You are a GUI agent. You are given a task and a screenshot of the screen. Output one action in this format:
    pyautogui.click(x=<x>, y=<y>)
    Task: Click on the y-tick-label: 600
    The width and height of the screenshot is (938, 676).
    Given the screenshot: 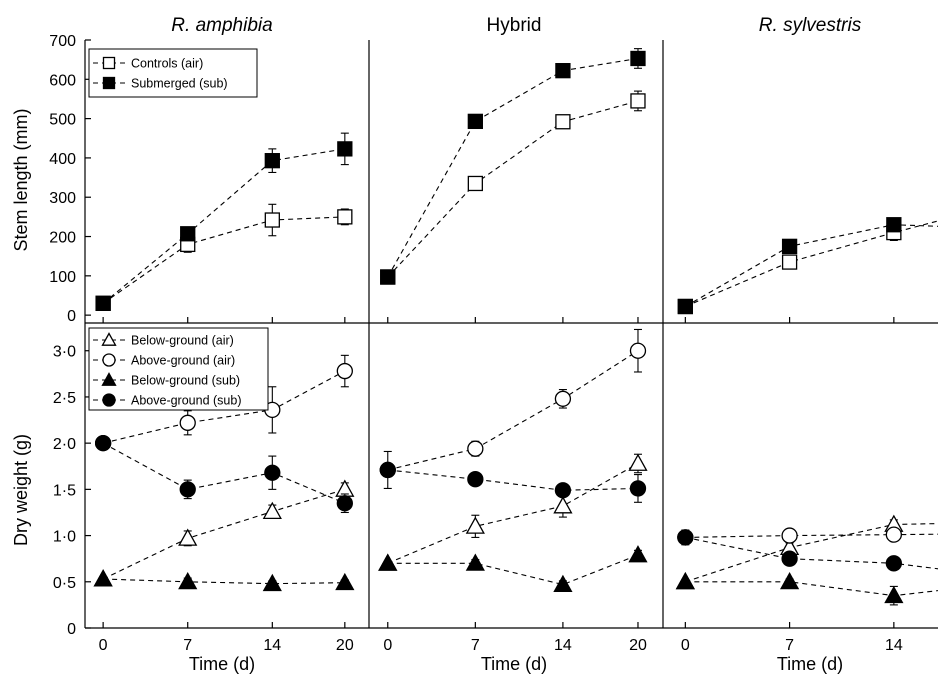 What is the action you would take?
    pyautogui.click(x=62, y=80)
    